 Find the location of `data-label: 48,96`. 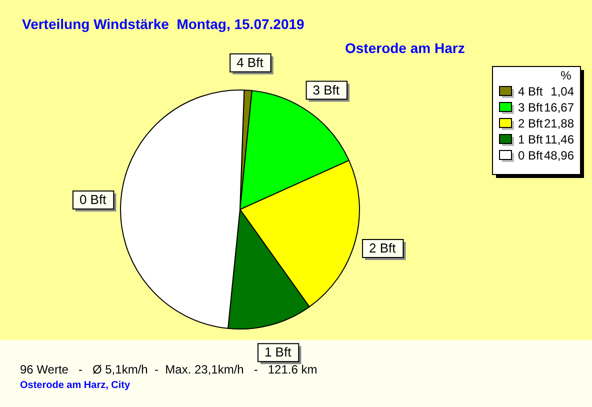

data-label: 48,96 is located at coordinates (559, 155).